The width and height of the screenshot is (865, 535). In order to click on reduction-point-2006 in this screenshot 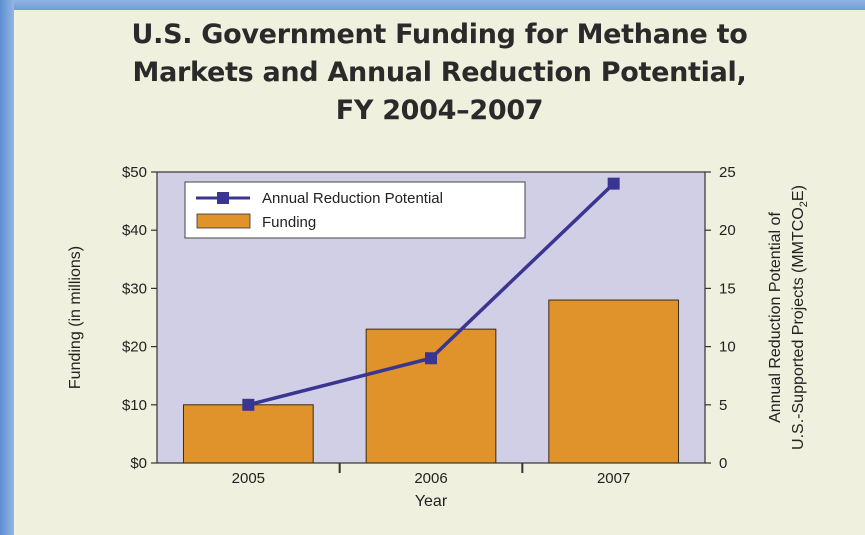, I will do `click(431, 358)`.